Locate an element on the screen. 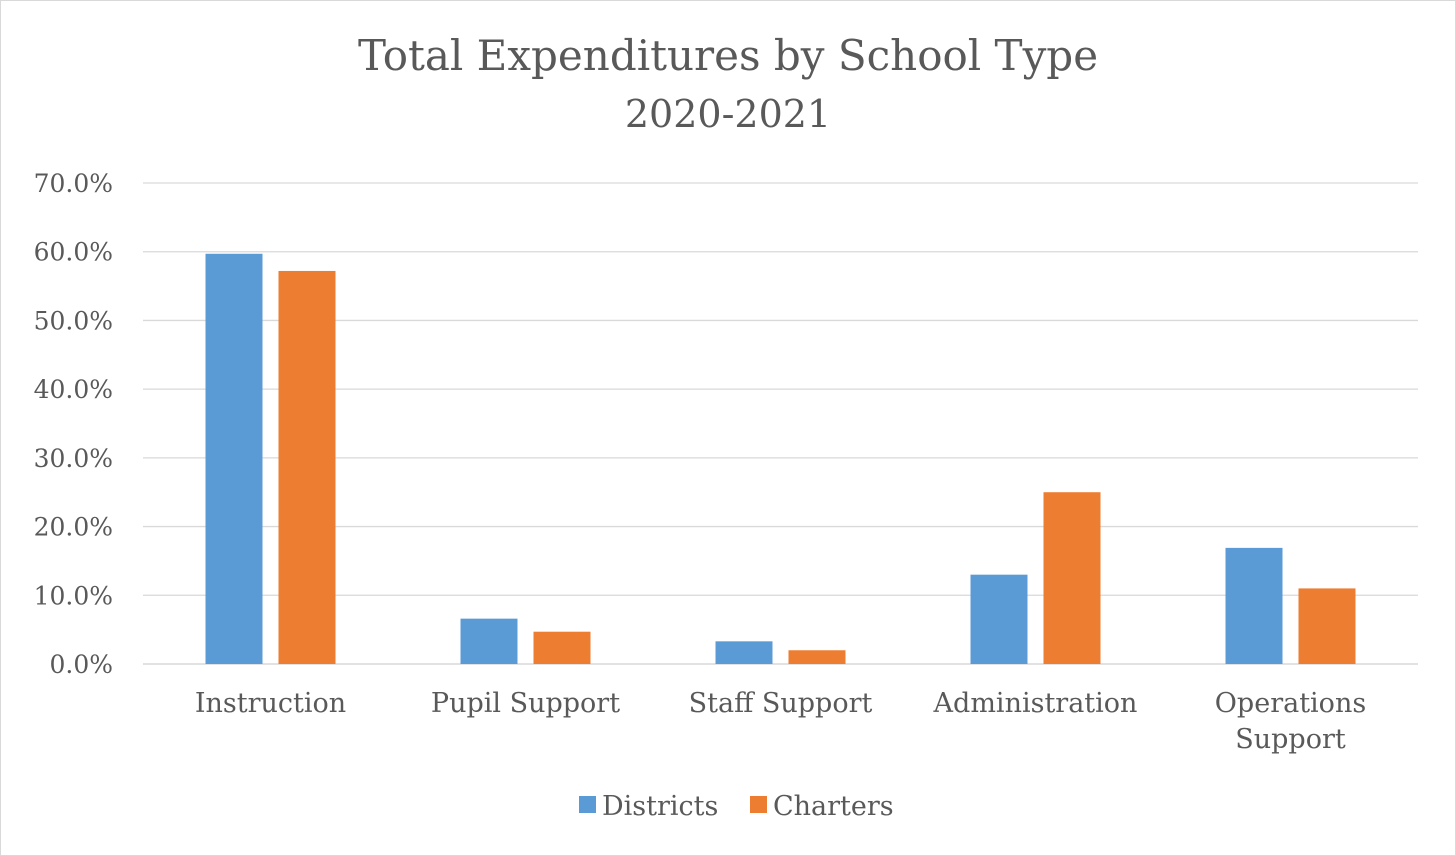 This screenshot has height=856, width=1456. y-tick-label: 70.0% is located at coordinates (73, 183).